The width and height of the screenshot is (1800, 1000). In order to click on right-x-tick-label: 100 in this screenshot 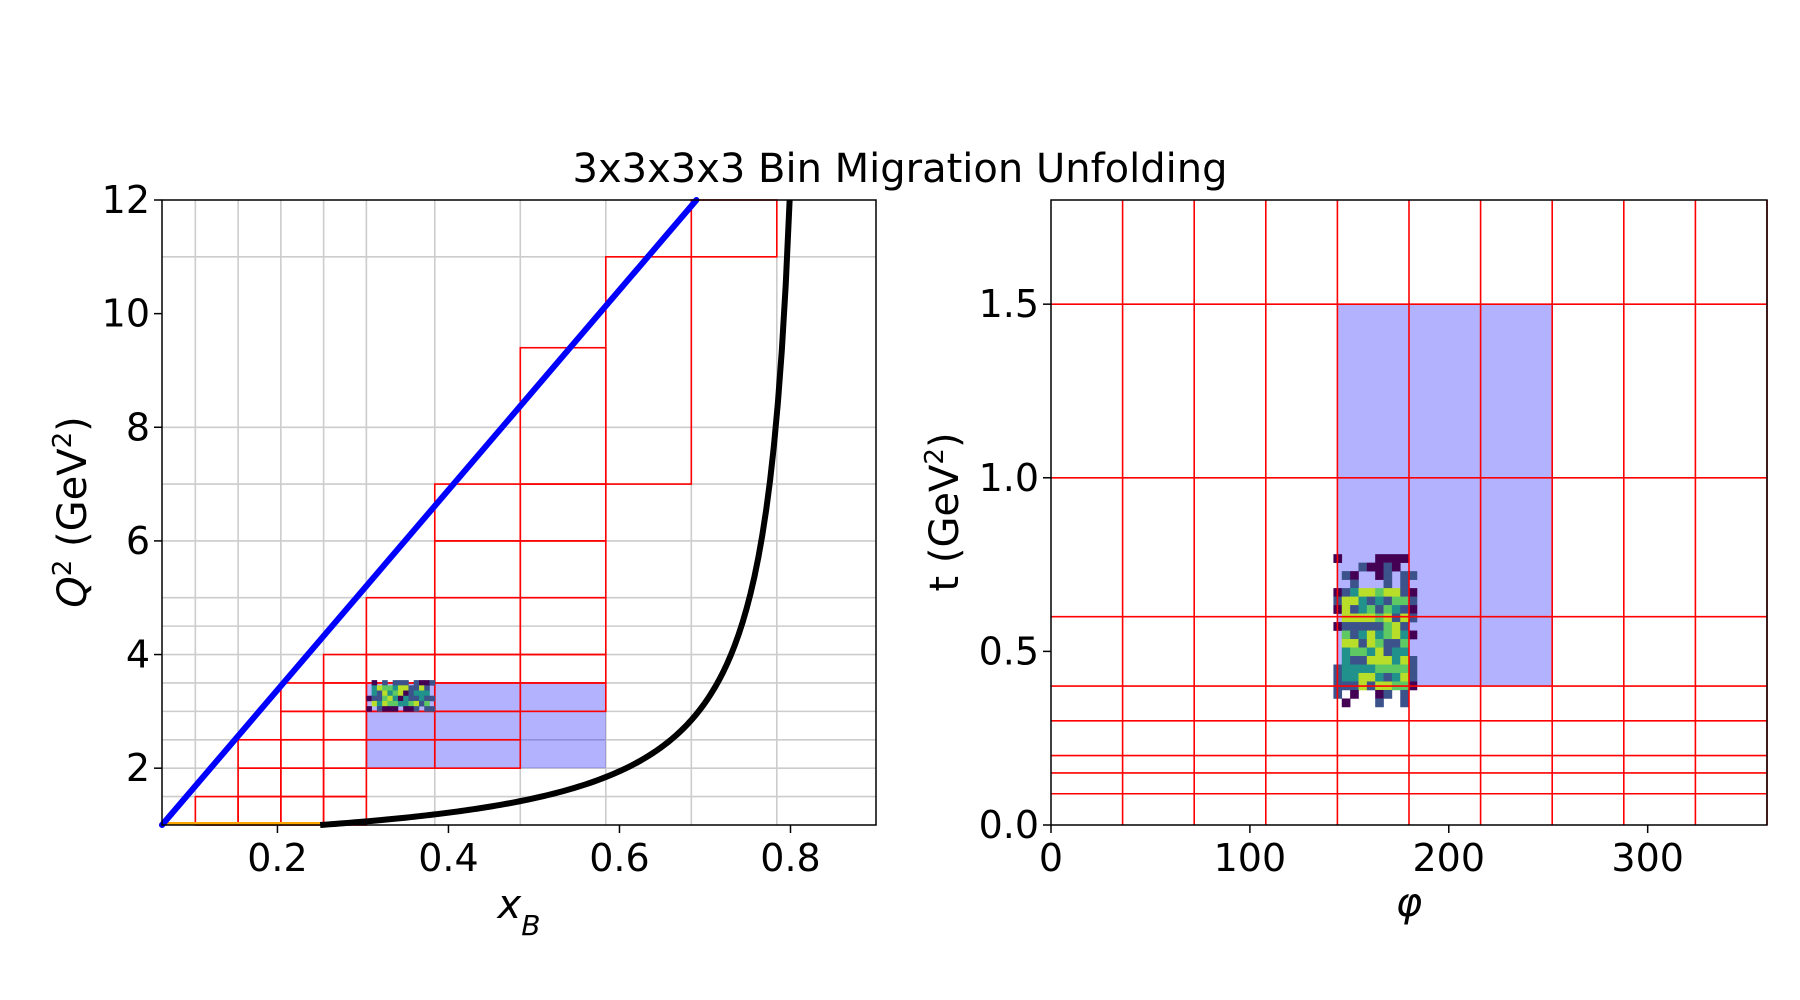, I will do `click(1250, 858)`.